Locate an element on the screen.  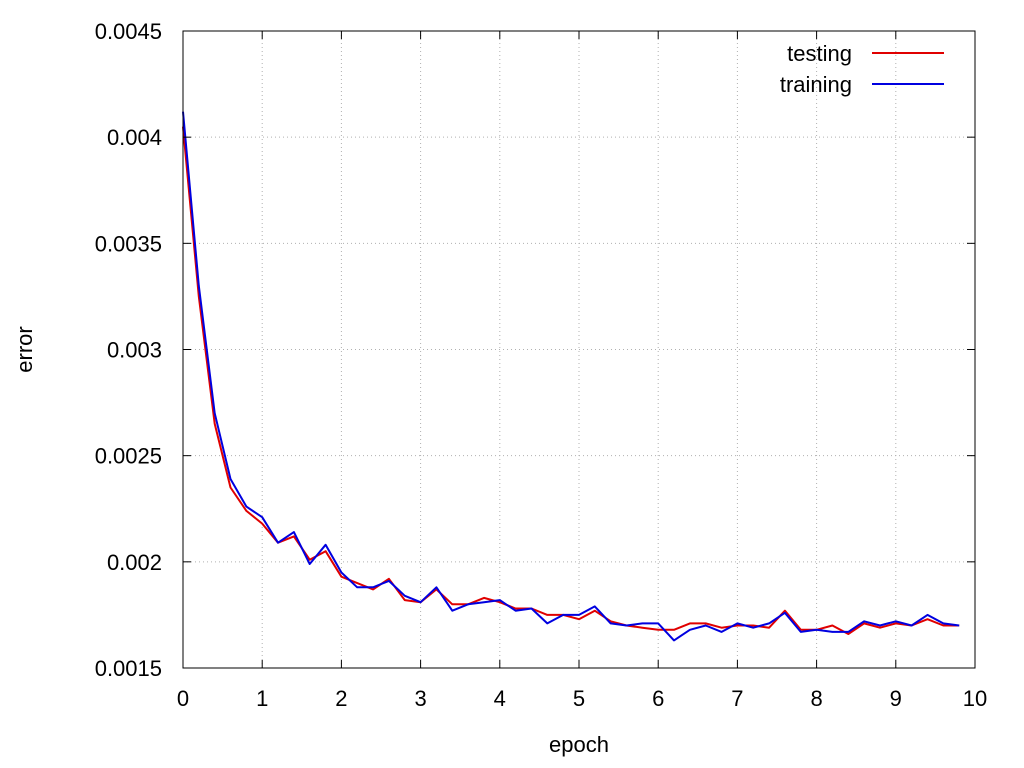
x-axis-tick-labels: 0 1 2 3 4 5 6 7 8 9 10 is located at coordinates (582, 698).